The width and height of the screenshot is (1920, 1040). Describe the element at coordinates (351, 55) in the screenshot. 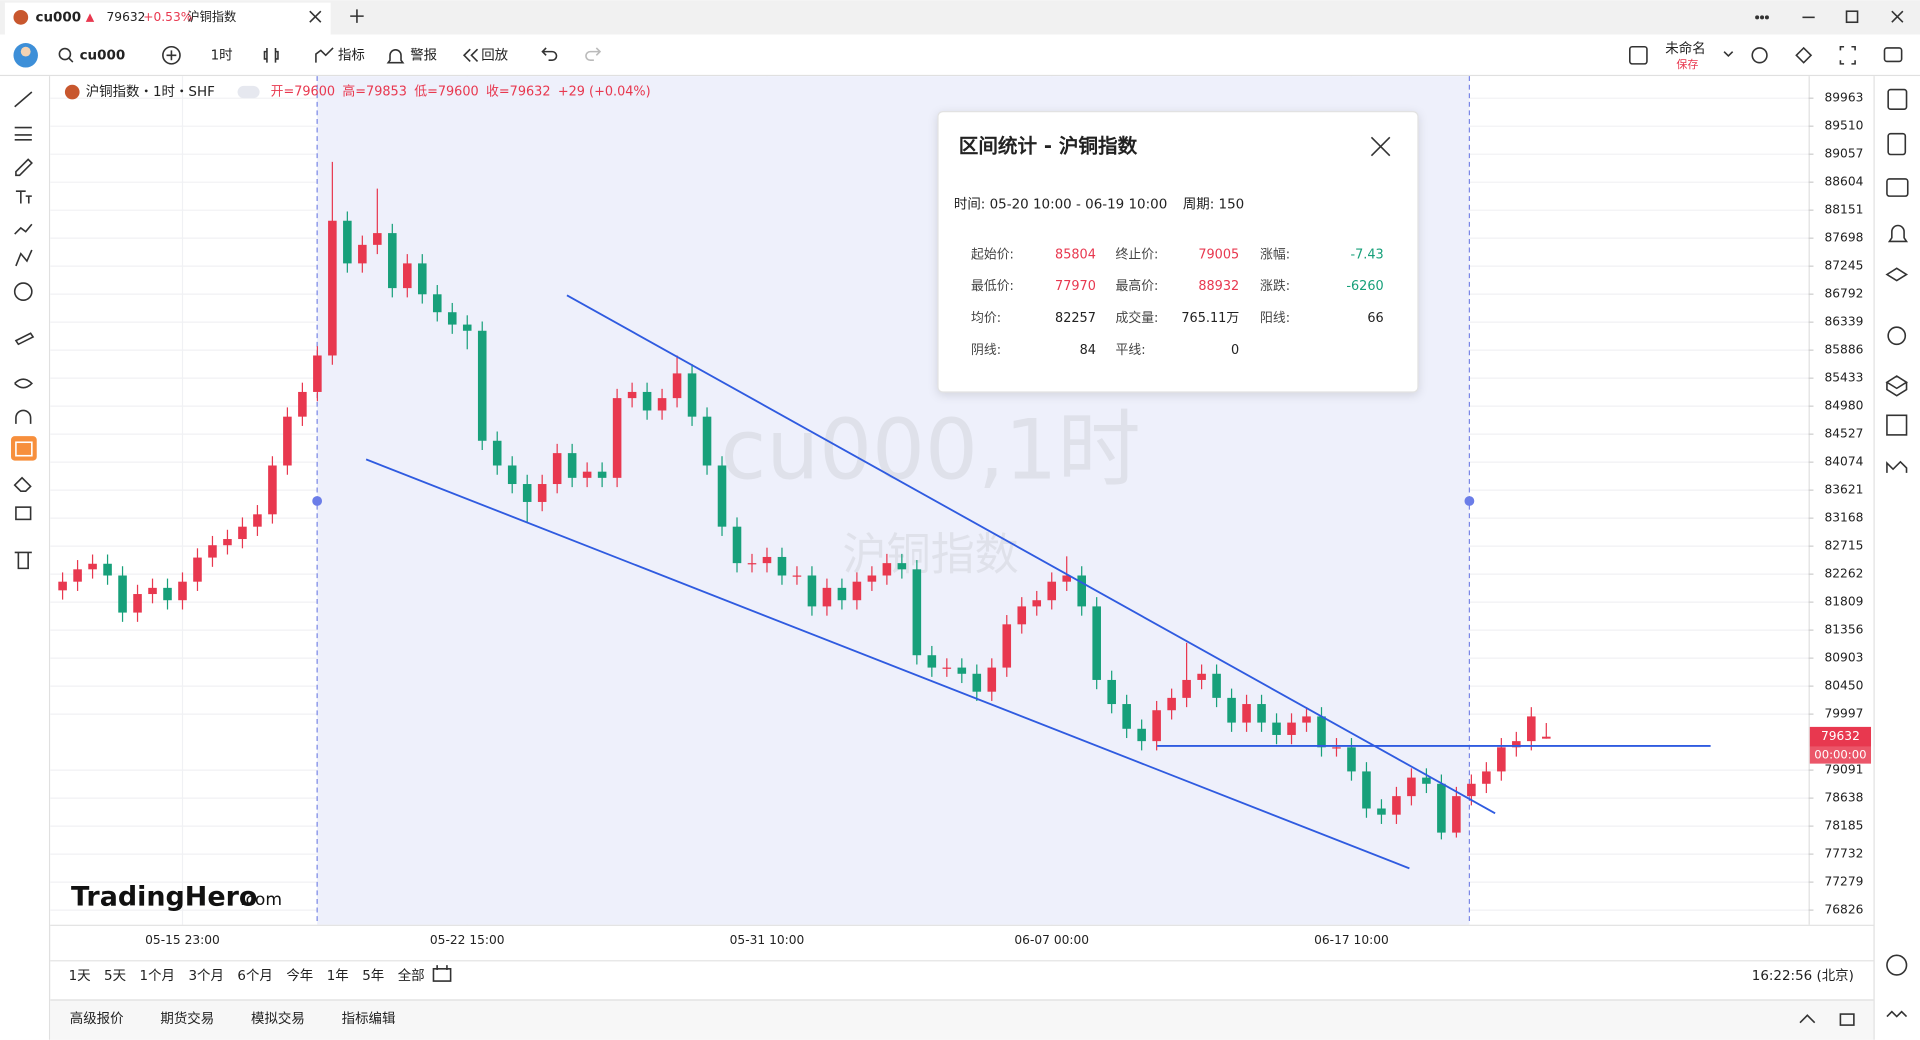

I see `indicators: 指标` at that location.